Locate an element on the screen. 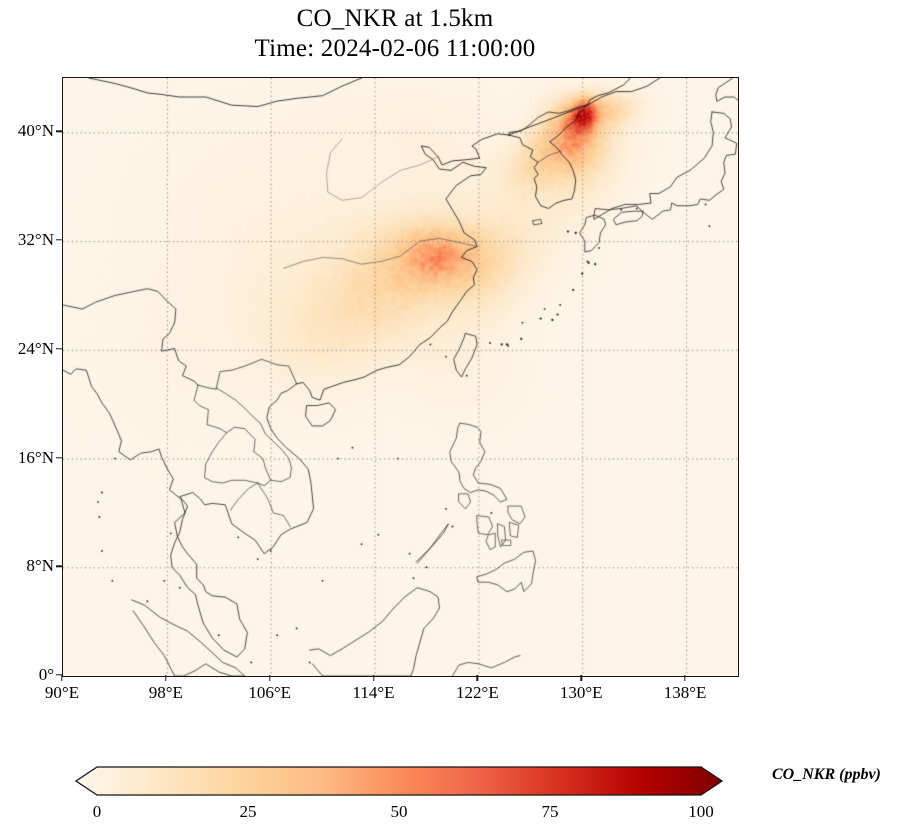 The width and height of the screenshot is (920, 836). colorbar-tick-label: 50 is located at coordinates (399, 811).